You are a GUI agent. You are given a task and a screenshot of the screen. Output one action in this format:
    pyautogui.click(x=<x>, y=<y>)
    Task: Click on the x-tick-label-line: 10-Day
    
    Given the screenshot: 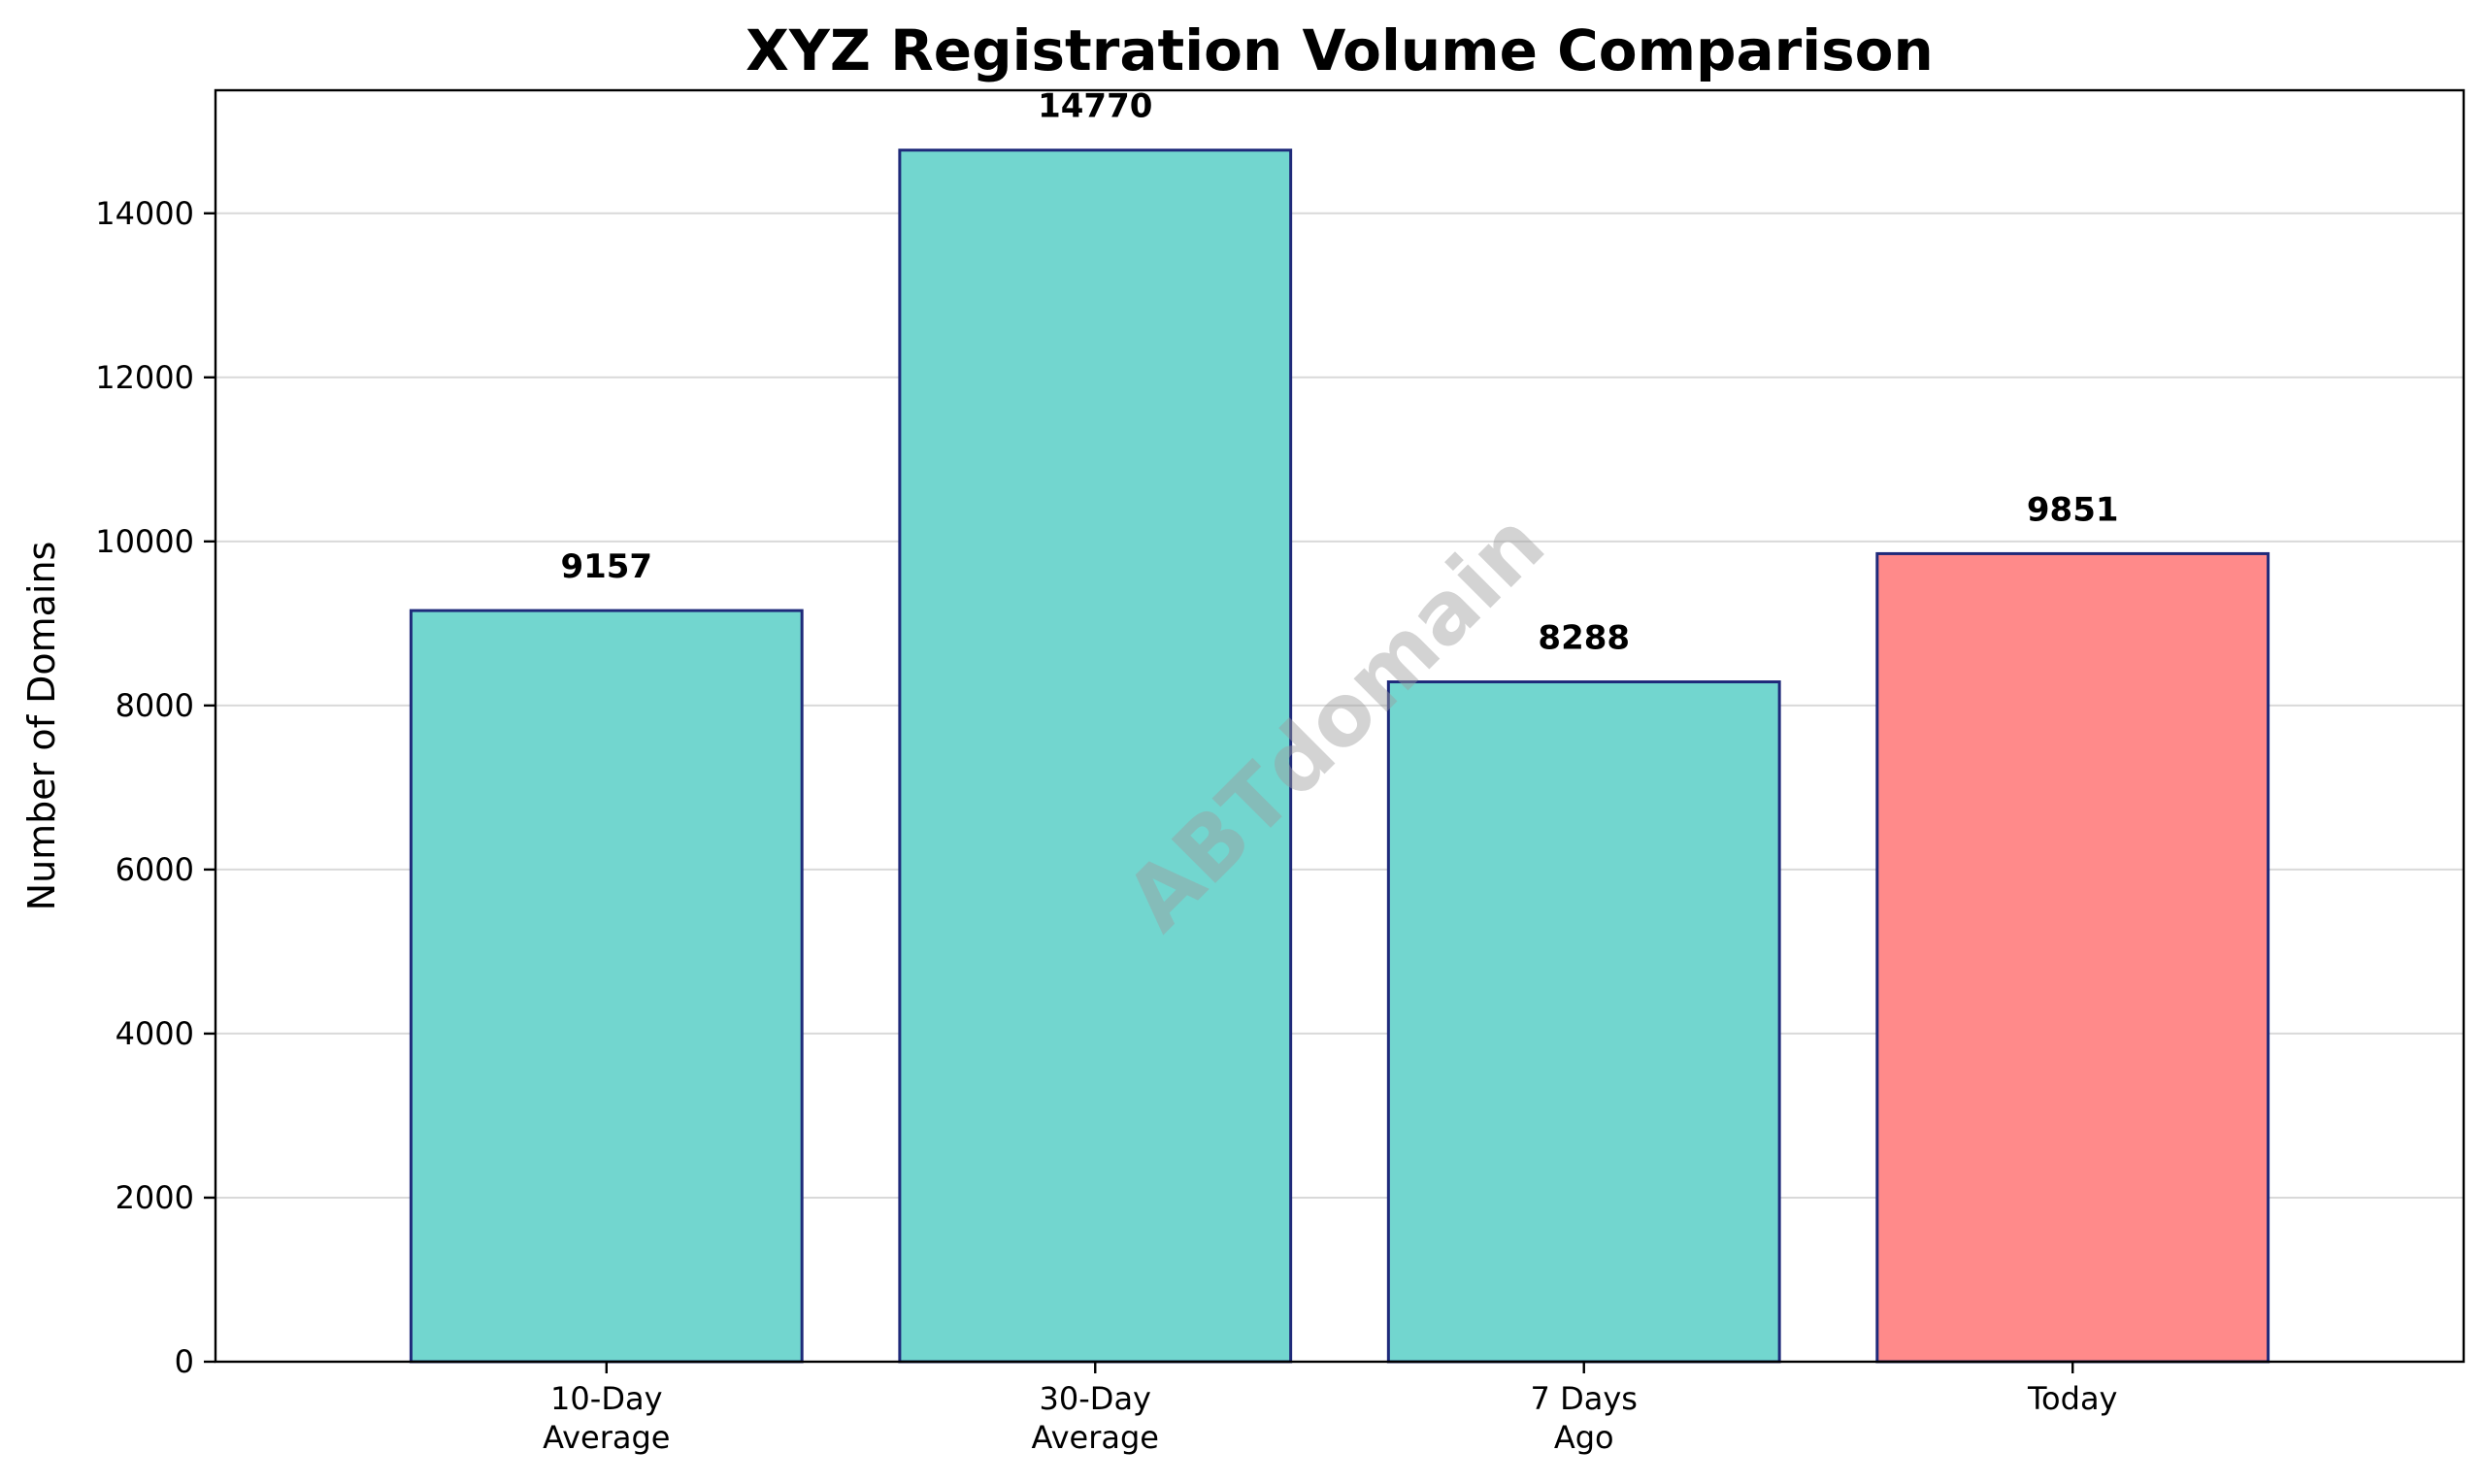 What is the action you would take?
    pyautogui.click(x=606, y=1398)
    